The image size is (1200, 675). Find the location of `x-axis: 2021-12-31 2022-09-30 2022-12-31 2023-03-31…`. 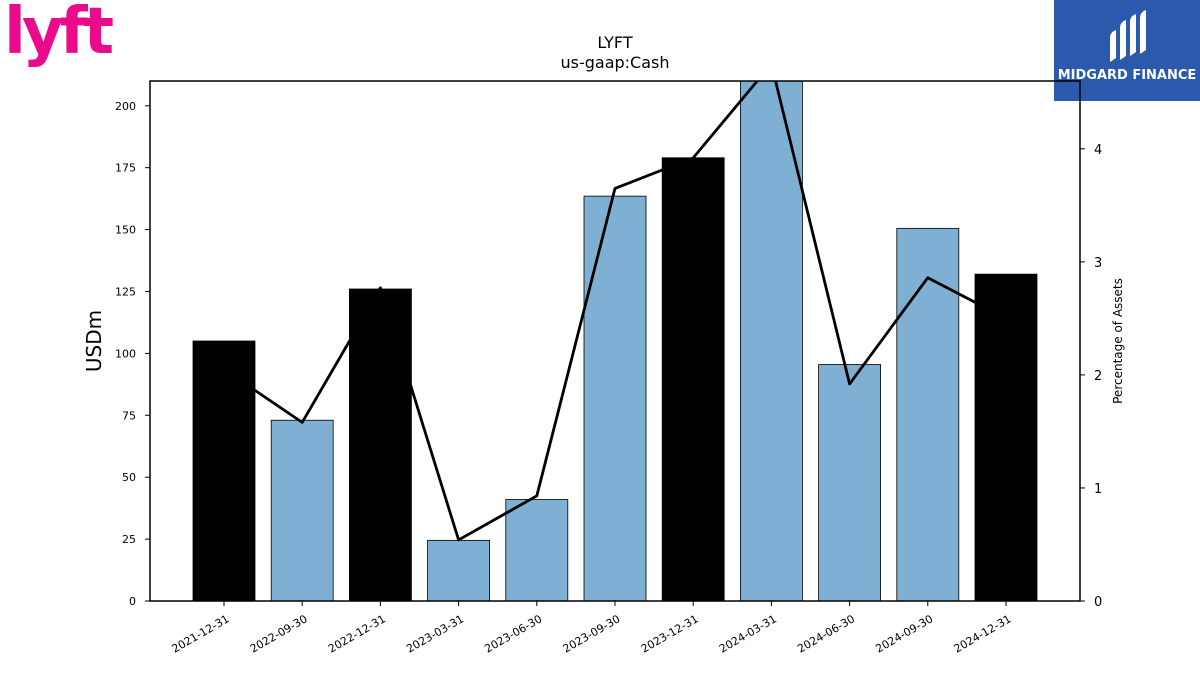

x-axis: 2021-12-31 2022-09-30 2022-12-31 2023-03-31… is located at coordinates (592, 628).